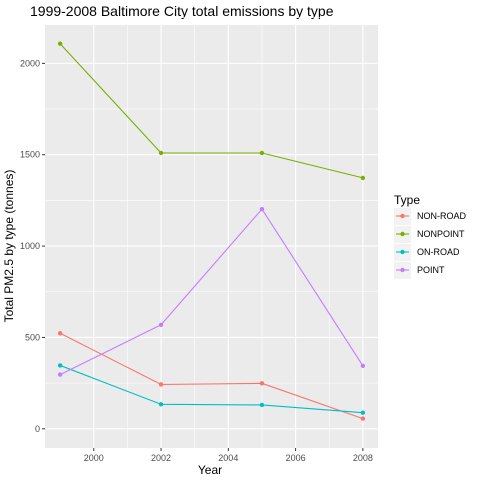 This screenshot has height=480, width=480. What do you see at coordinates (402, 270) in the screenshot?
I see `legend-point-point` at bounding box center [402, 270].